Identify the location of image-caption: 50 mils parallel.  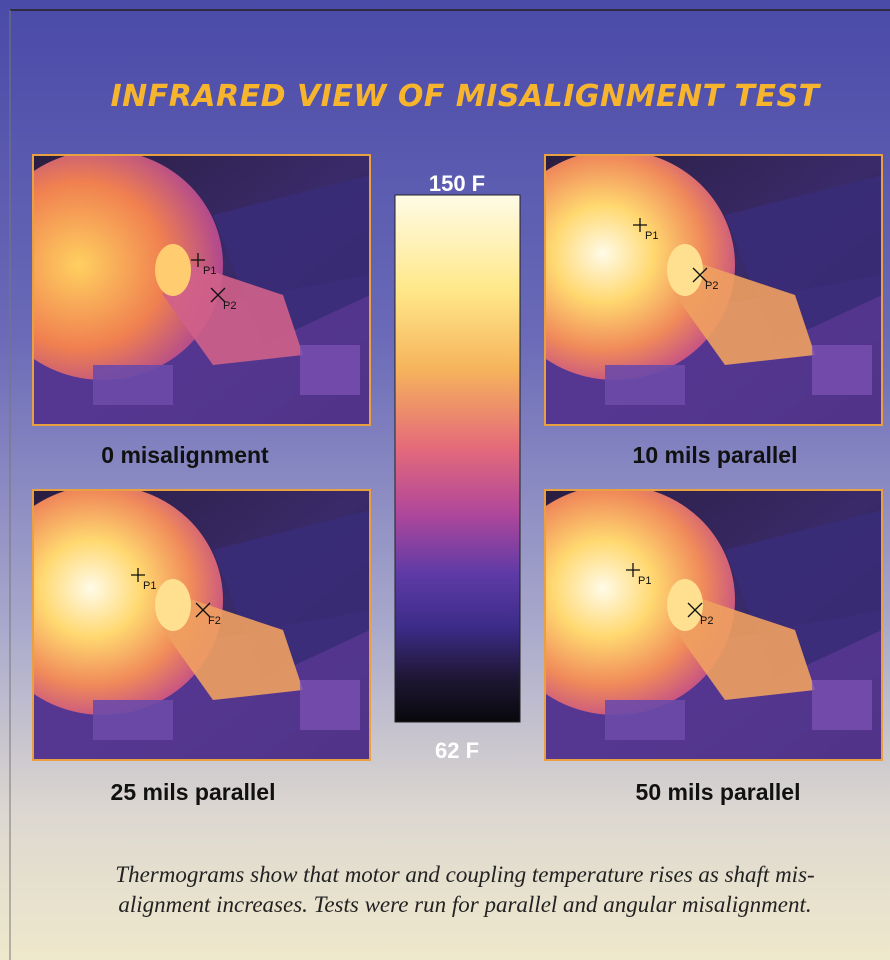
(718, 792).